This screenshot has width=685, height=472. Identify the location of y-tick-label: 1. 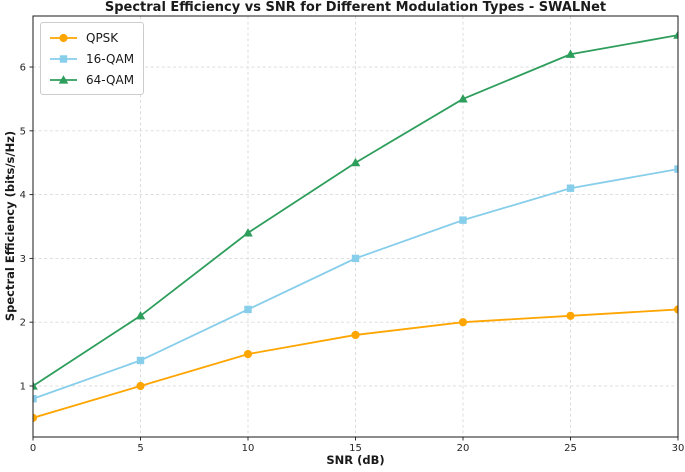
(23, 386).